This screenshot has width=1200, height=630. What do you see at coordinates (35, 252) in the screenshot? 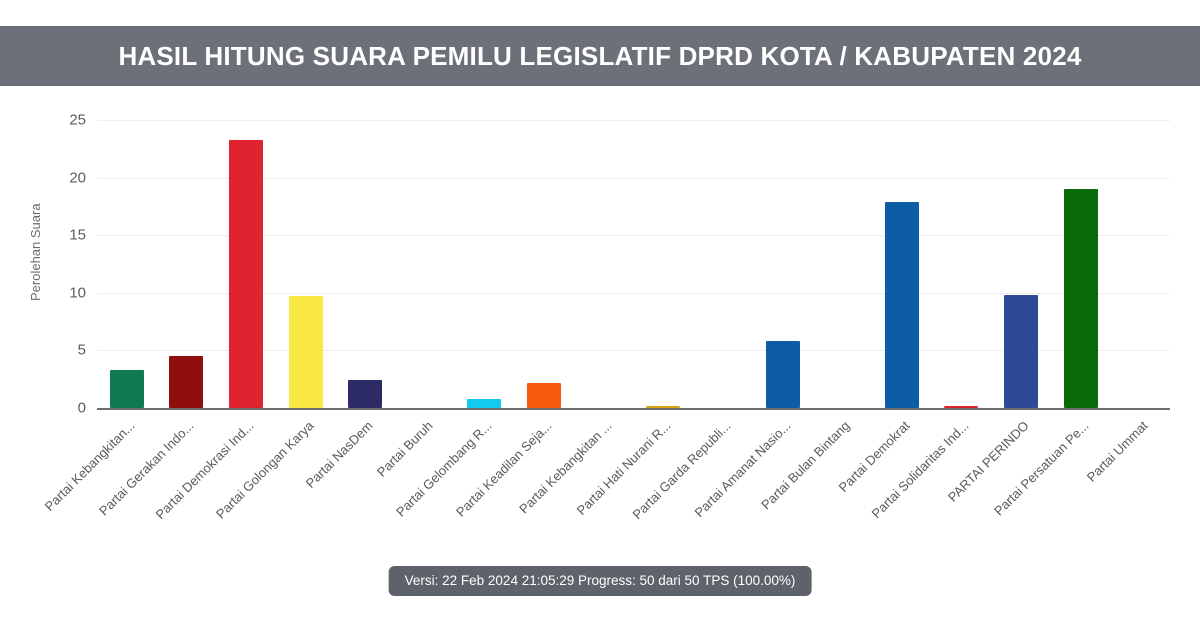
I see `y-axis-title: Perolehan Suara` at bounding box center [35, 252].